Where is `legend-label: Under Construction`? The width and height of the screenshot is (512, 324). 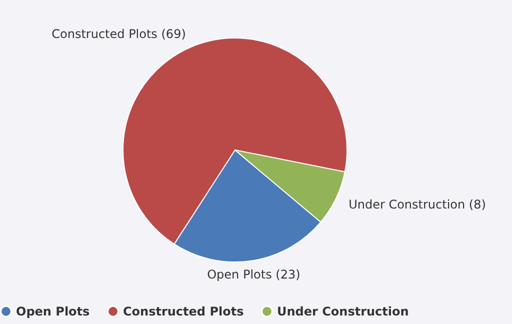
legend-label: Under Construction is located at coordinates (343, 311).